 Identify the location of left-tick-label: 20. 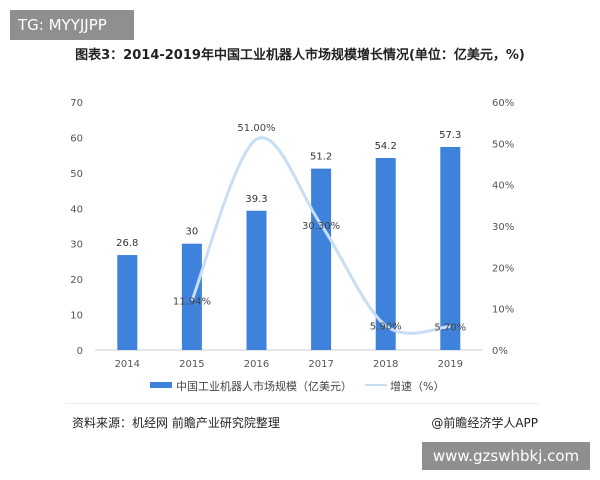
(76, 280).